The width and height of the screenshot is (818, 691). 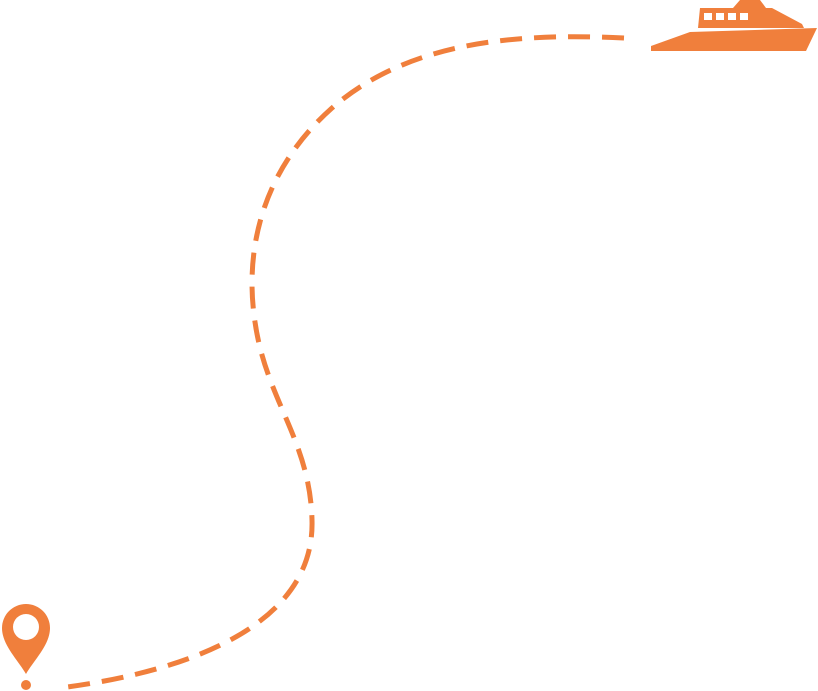 I want to click on ship-hull, so click(x=734, y=39).